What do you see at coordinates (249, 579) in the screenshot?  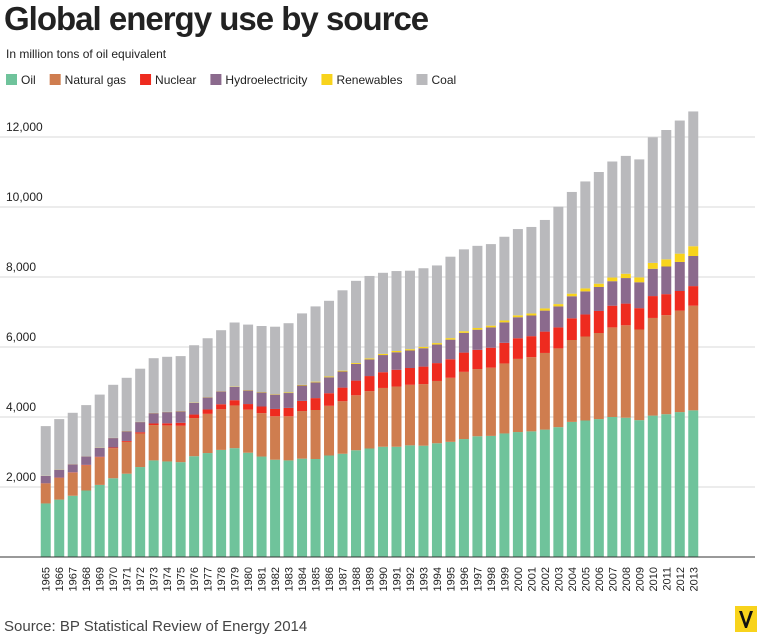 I see `x-tick-label: 1980` at bounding box center [249, 579].